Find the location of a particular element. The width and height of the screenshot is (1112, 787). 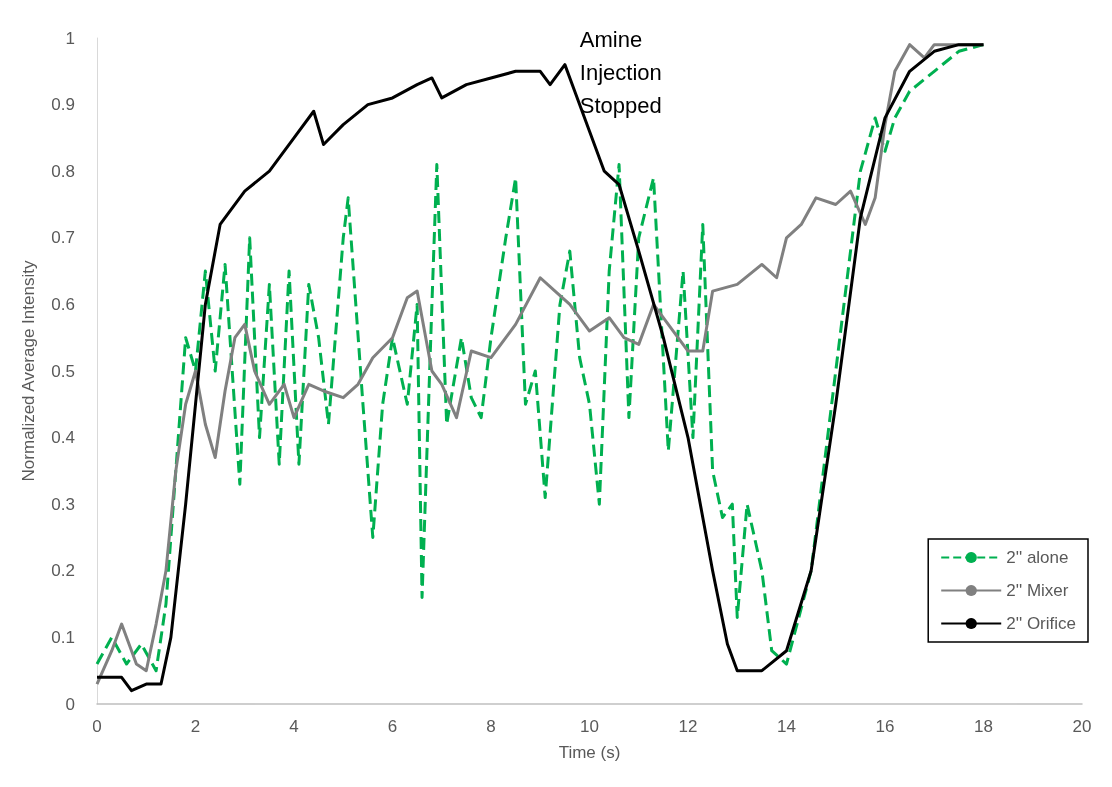

x-tick-label: 6 is located at coordinates (392, 726).